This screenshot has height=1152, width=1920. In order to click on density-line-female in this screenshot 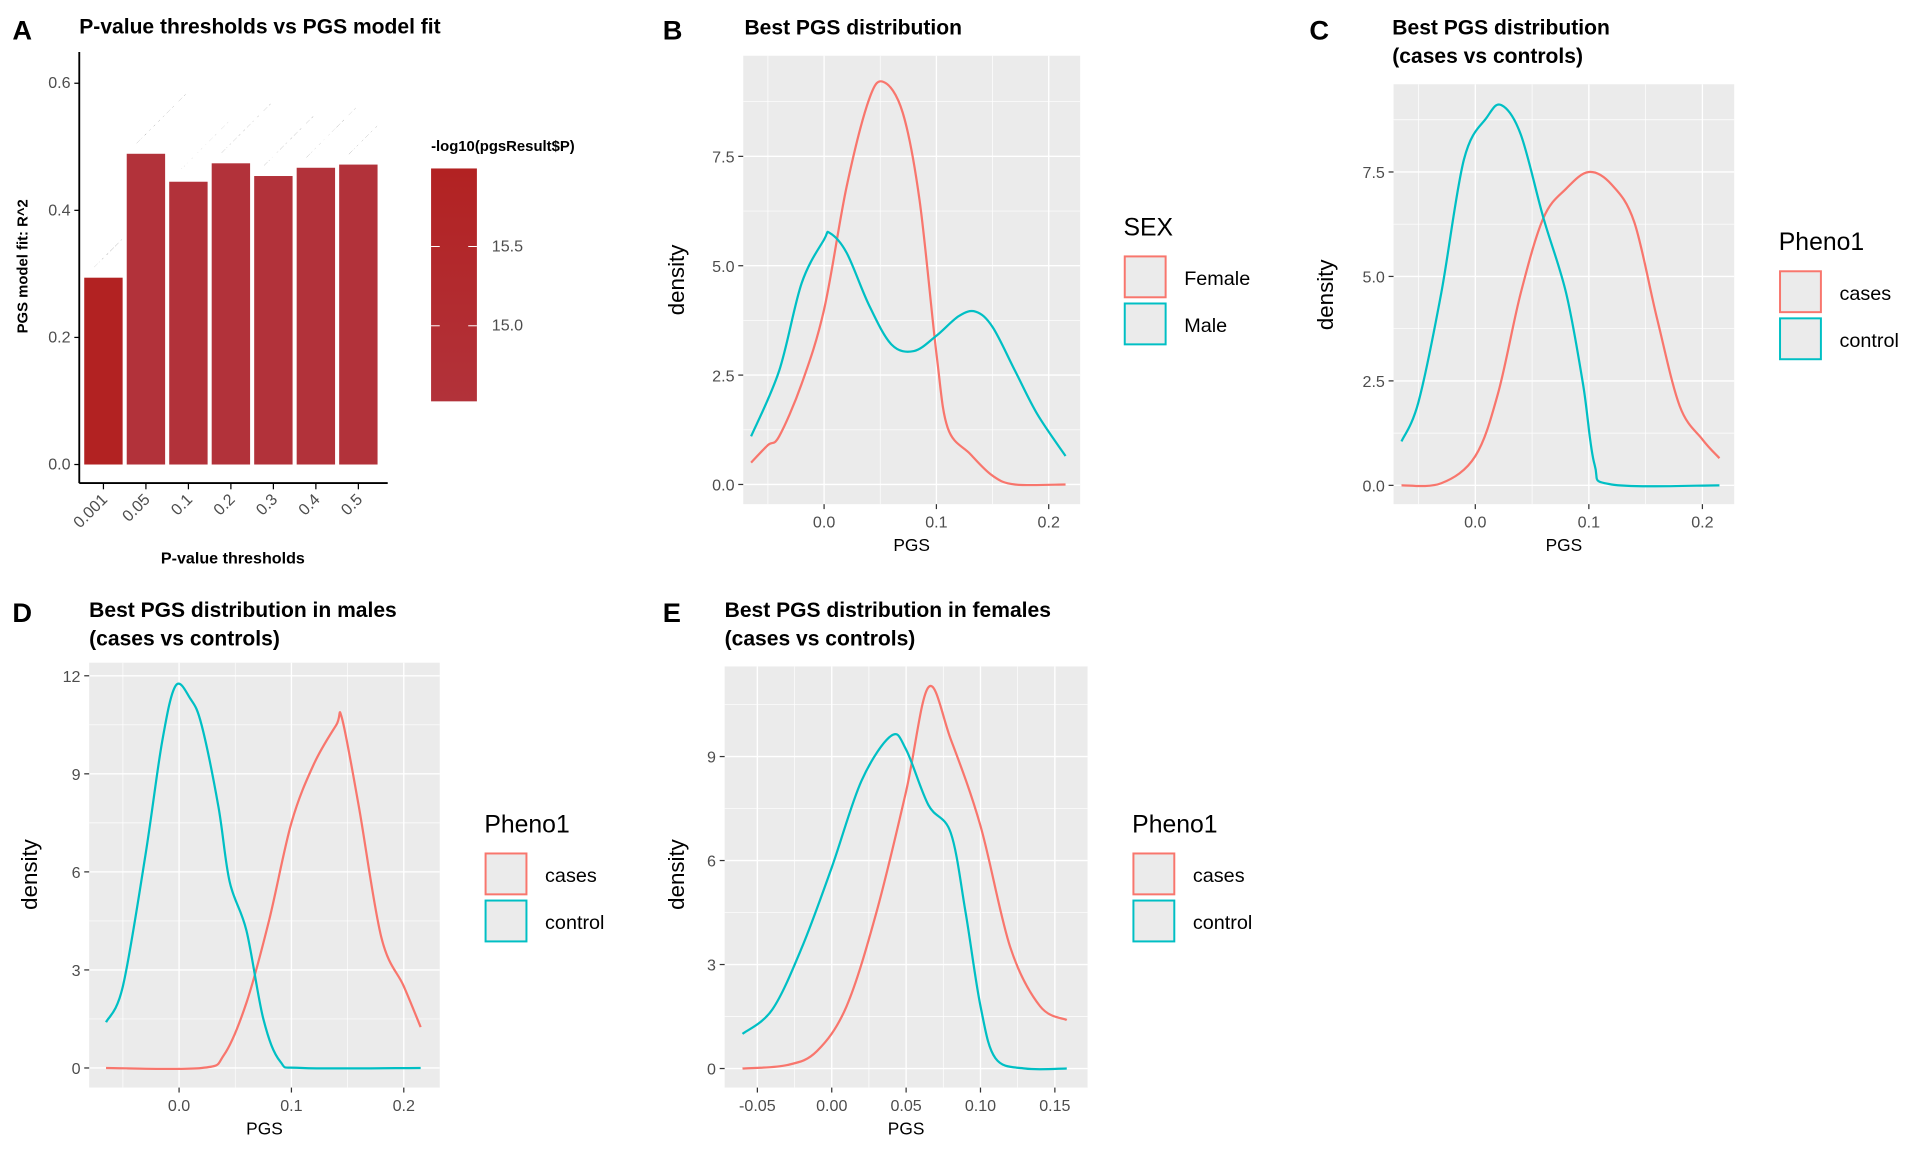, I will do `click(908, 283)`.